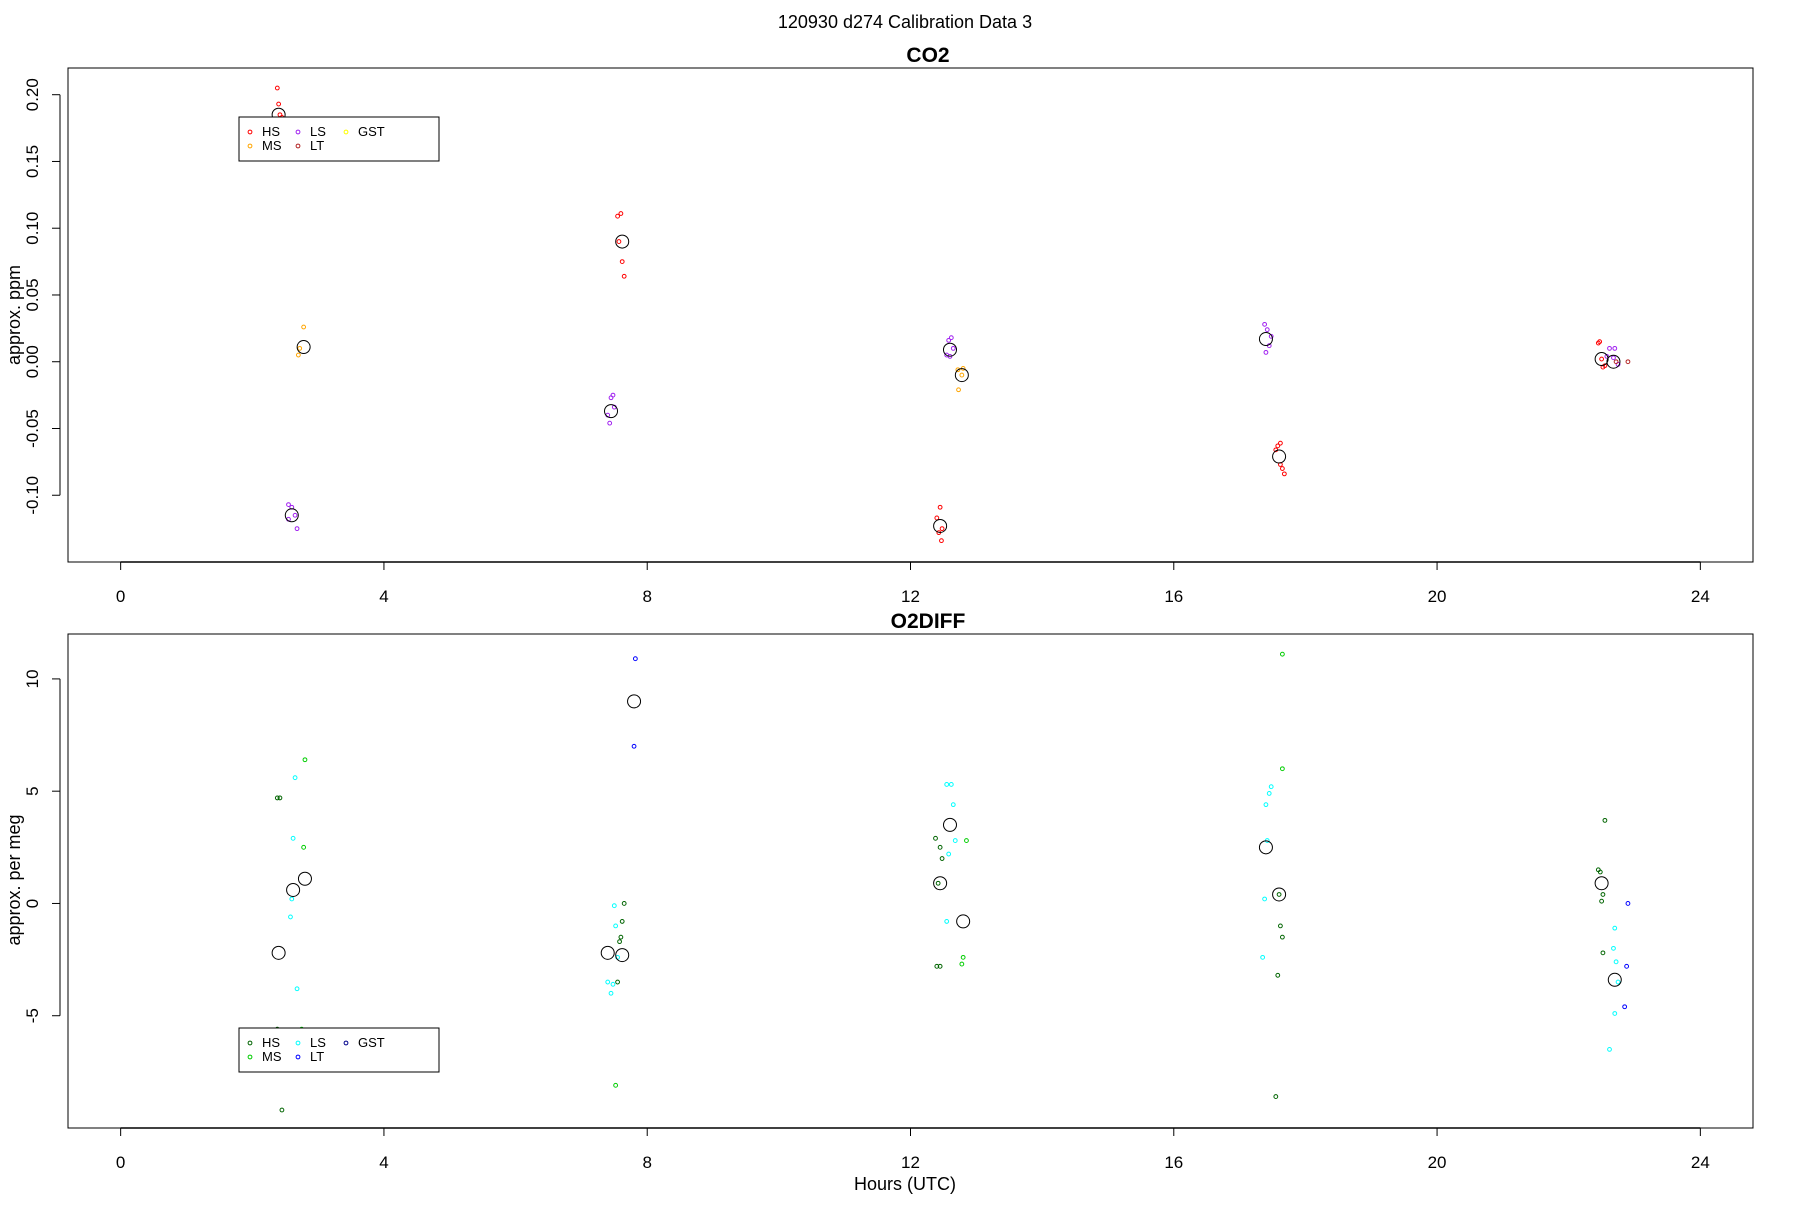 The width and height of the screenshot is (1800, 1205). Describe the element at coordinates (905, 22) in the screenshot. I see `page-title: 120930 d274 Calibration Data 3` at that location.